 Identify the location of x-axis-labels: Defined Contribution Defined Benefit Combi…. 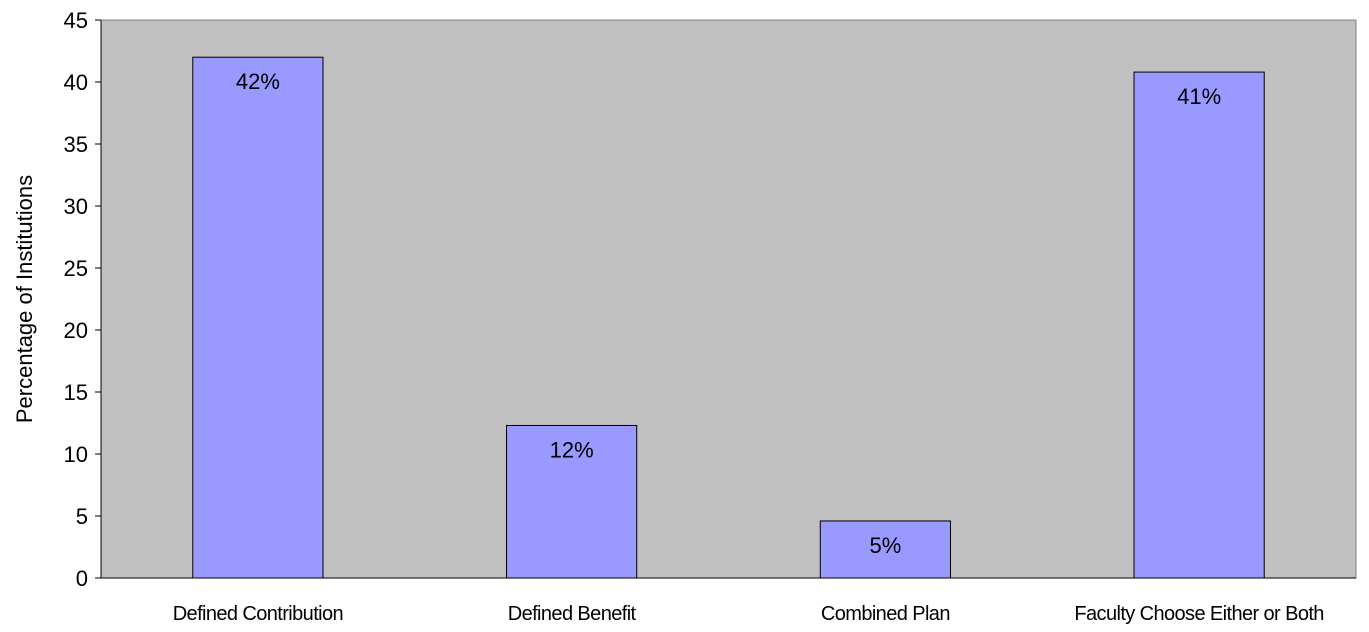
(749, 614).